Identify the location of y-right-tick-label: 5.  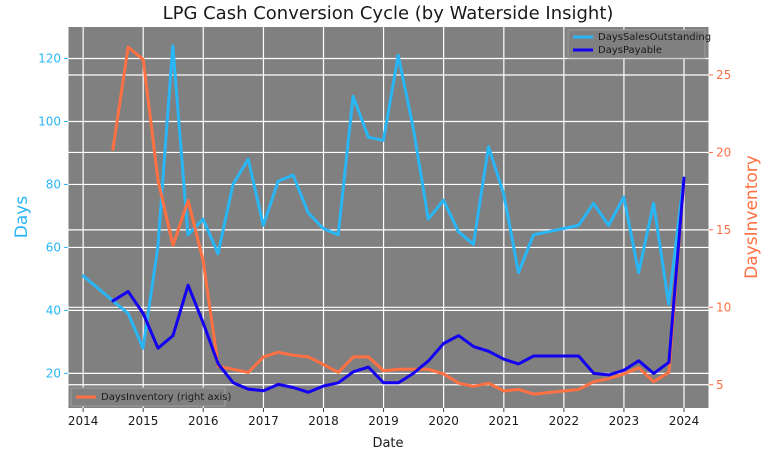
(720, 385).